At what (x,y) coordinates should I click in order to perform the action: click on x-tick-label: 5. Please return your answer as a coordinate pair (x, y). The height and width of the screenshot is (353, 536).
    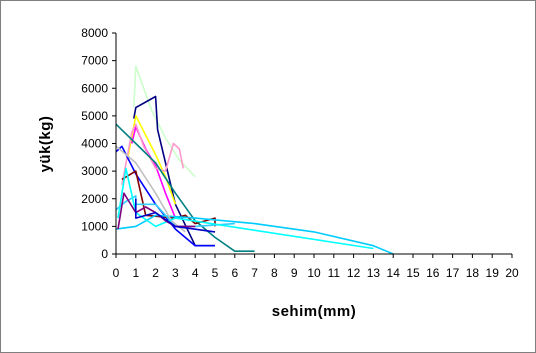
    Looking at the image, I should click on (215, 273).